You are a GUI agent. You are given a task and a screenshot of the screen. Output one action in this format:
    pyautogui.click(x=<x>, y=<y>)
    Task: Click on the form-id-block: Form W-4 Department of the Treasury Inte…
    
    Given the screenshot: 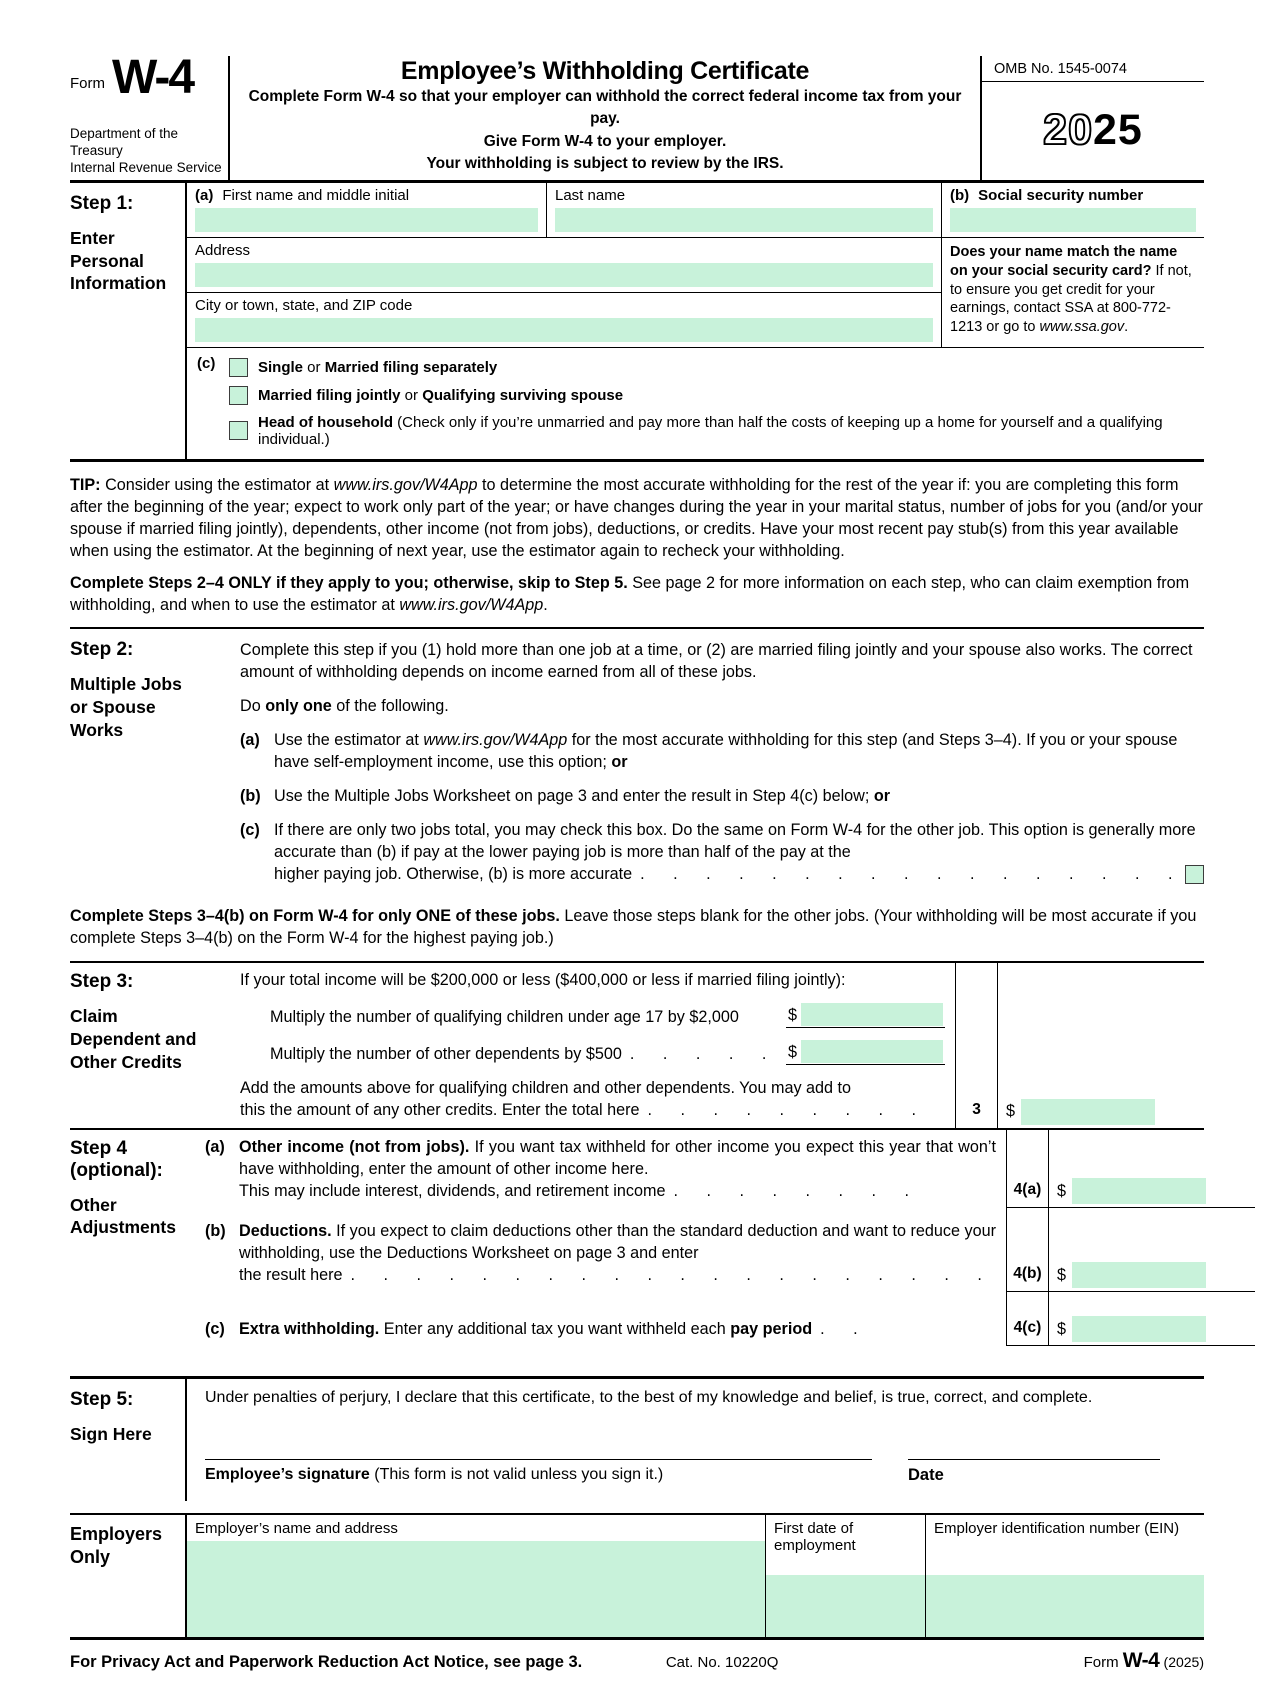 What is the action you would take?
    pyautogui.click(x=150, y=117)
    